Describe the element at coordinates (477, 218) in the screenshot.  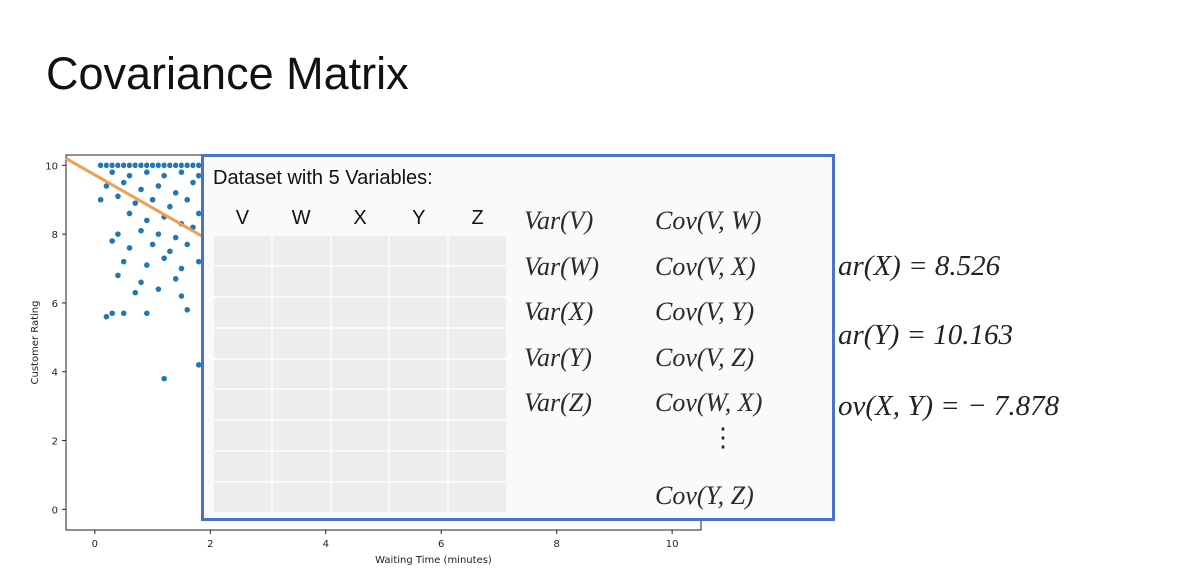
I see `column-header-z: Z` at that location.